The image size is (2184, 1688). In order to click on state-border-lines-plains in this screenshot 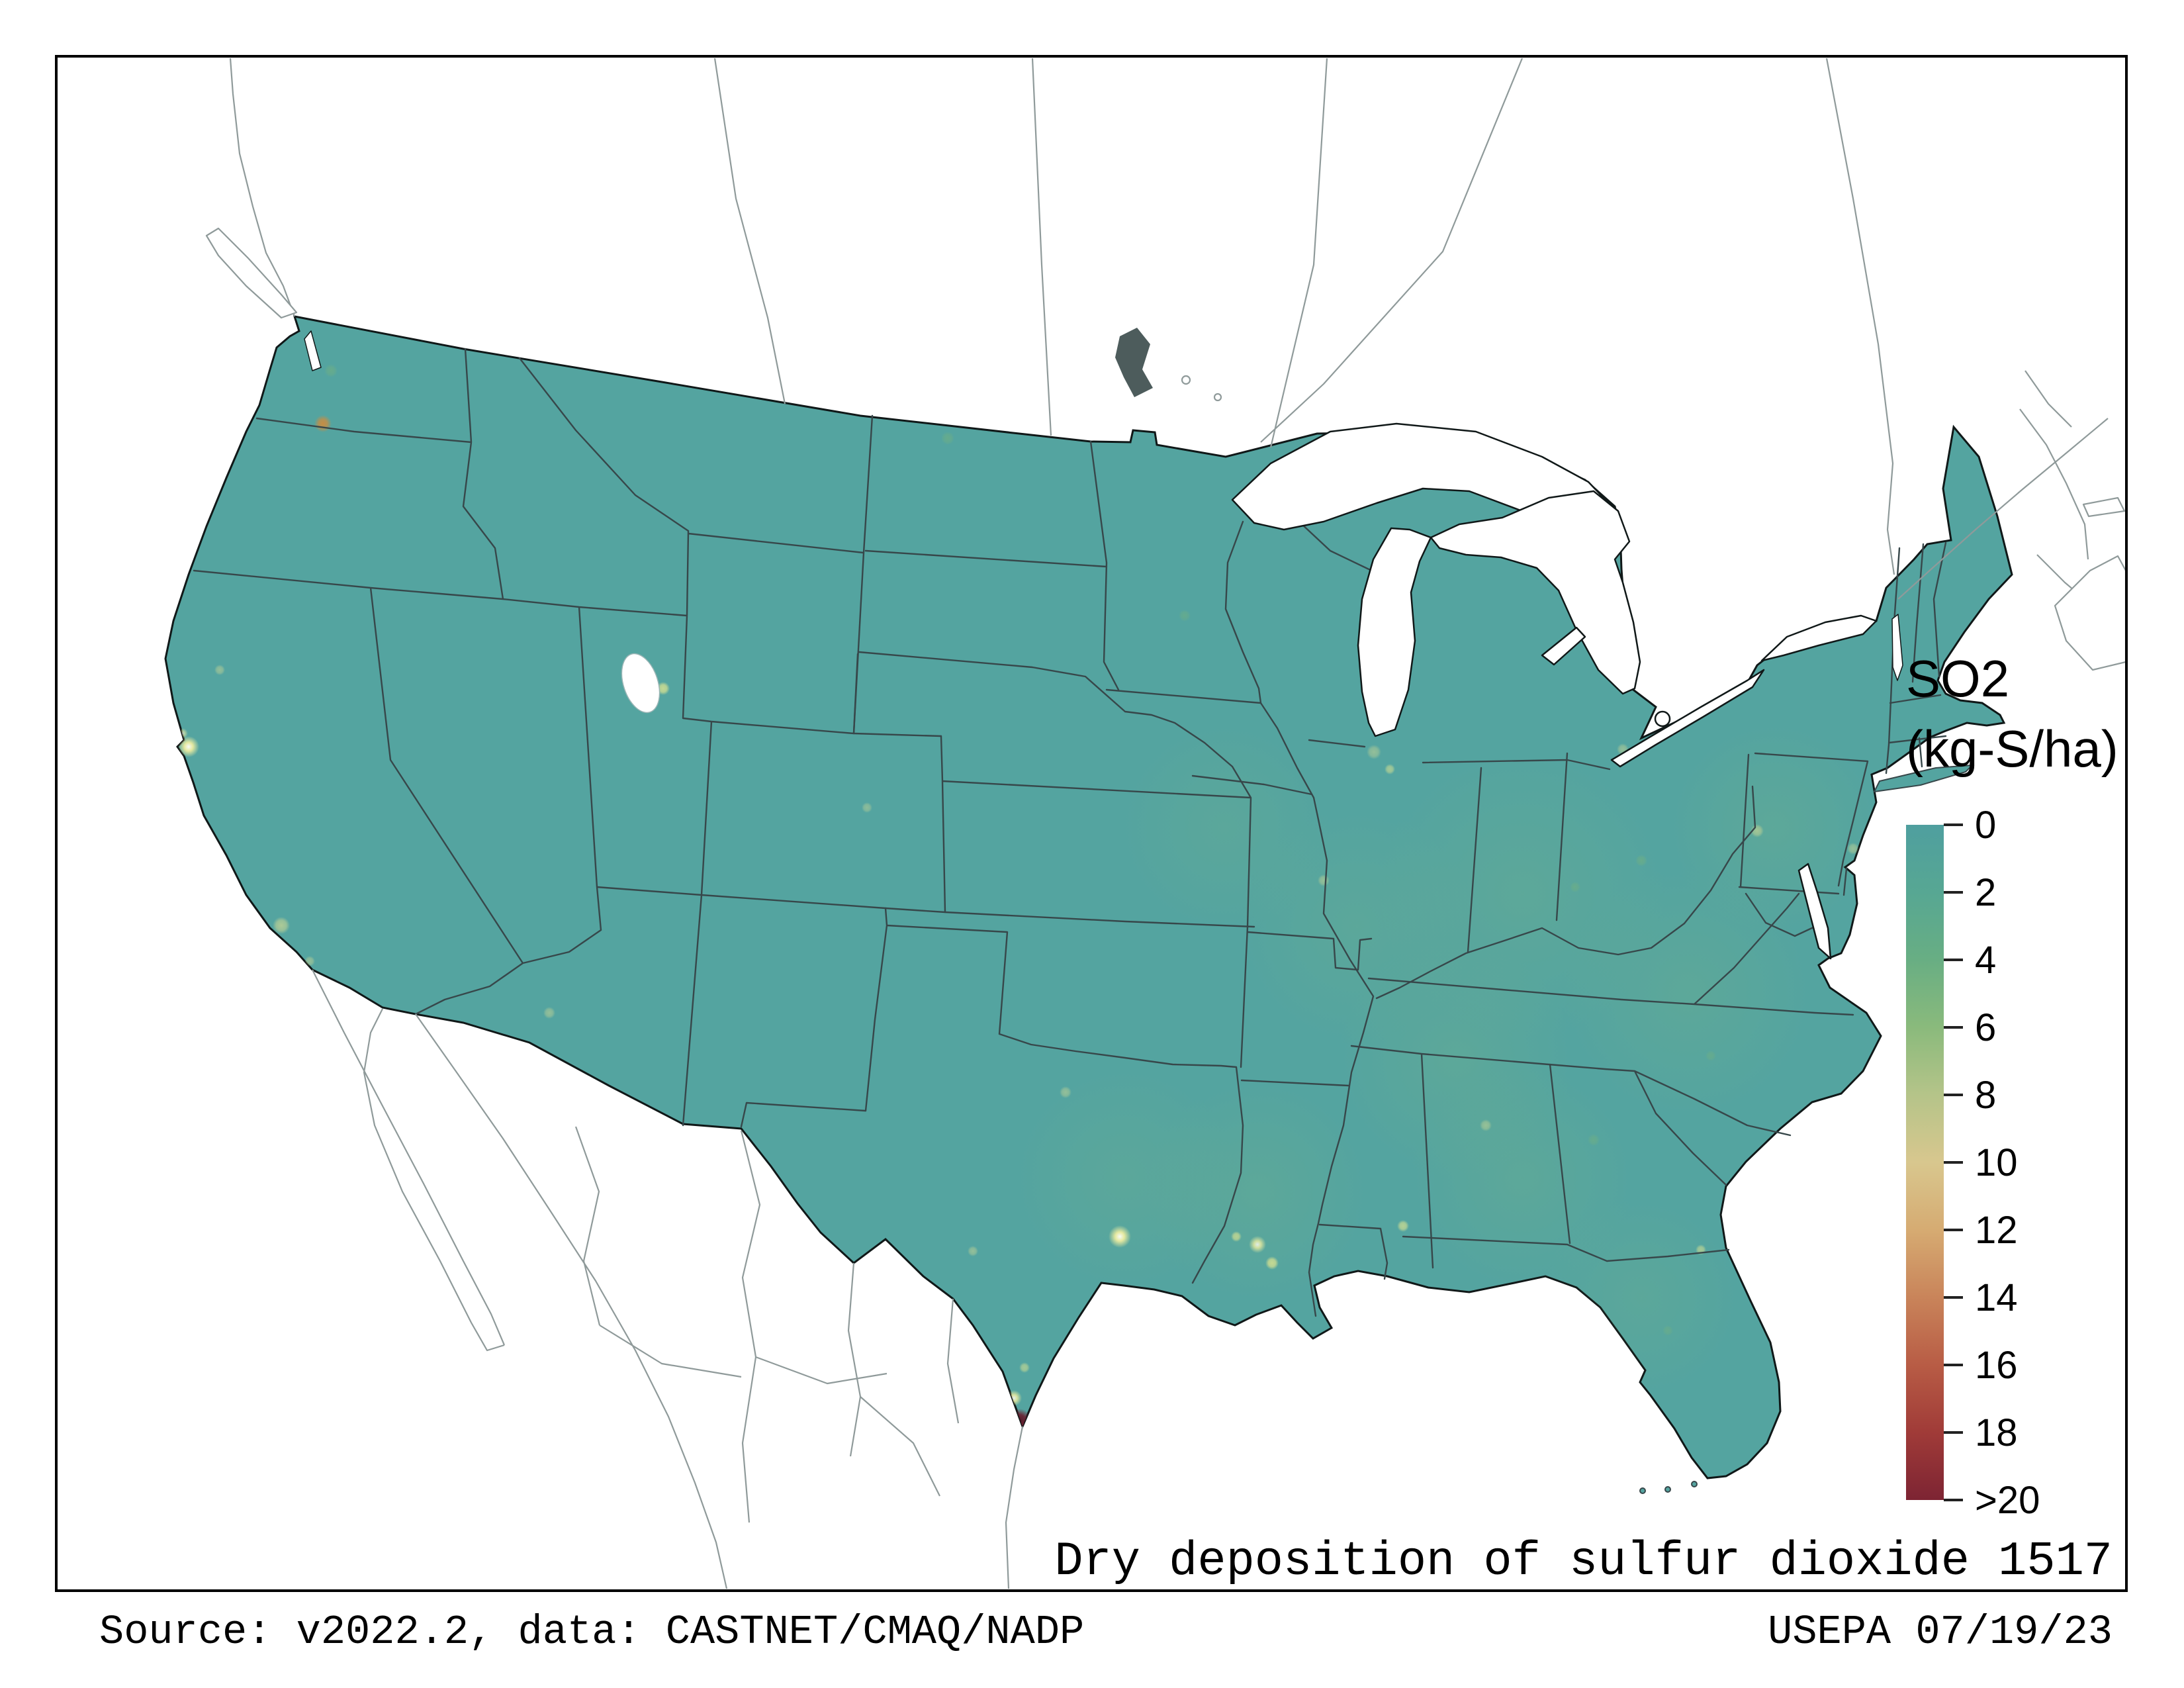, I will do `click(1056, 862)`.